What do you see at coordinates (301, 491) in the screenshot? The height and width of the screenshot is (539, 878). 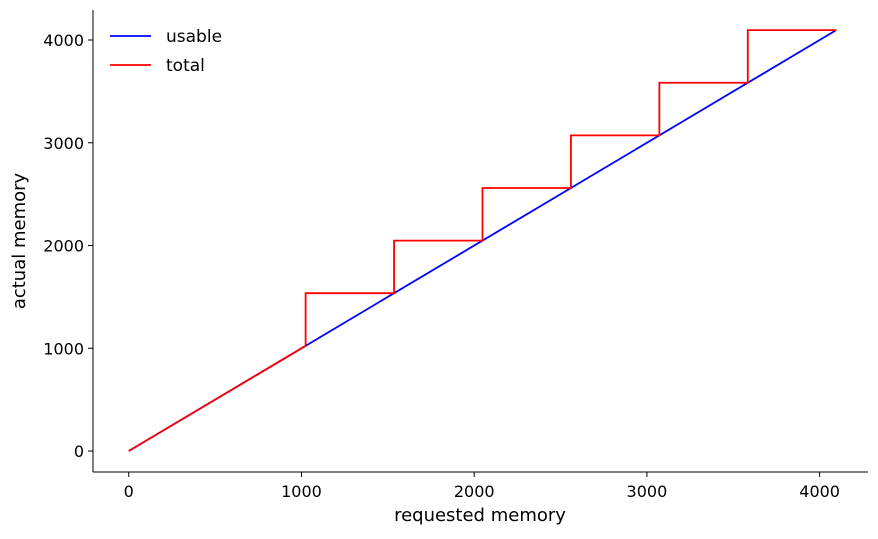 I see `x-tick-label: 1000` at bounding box center [301, 491].